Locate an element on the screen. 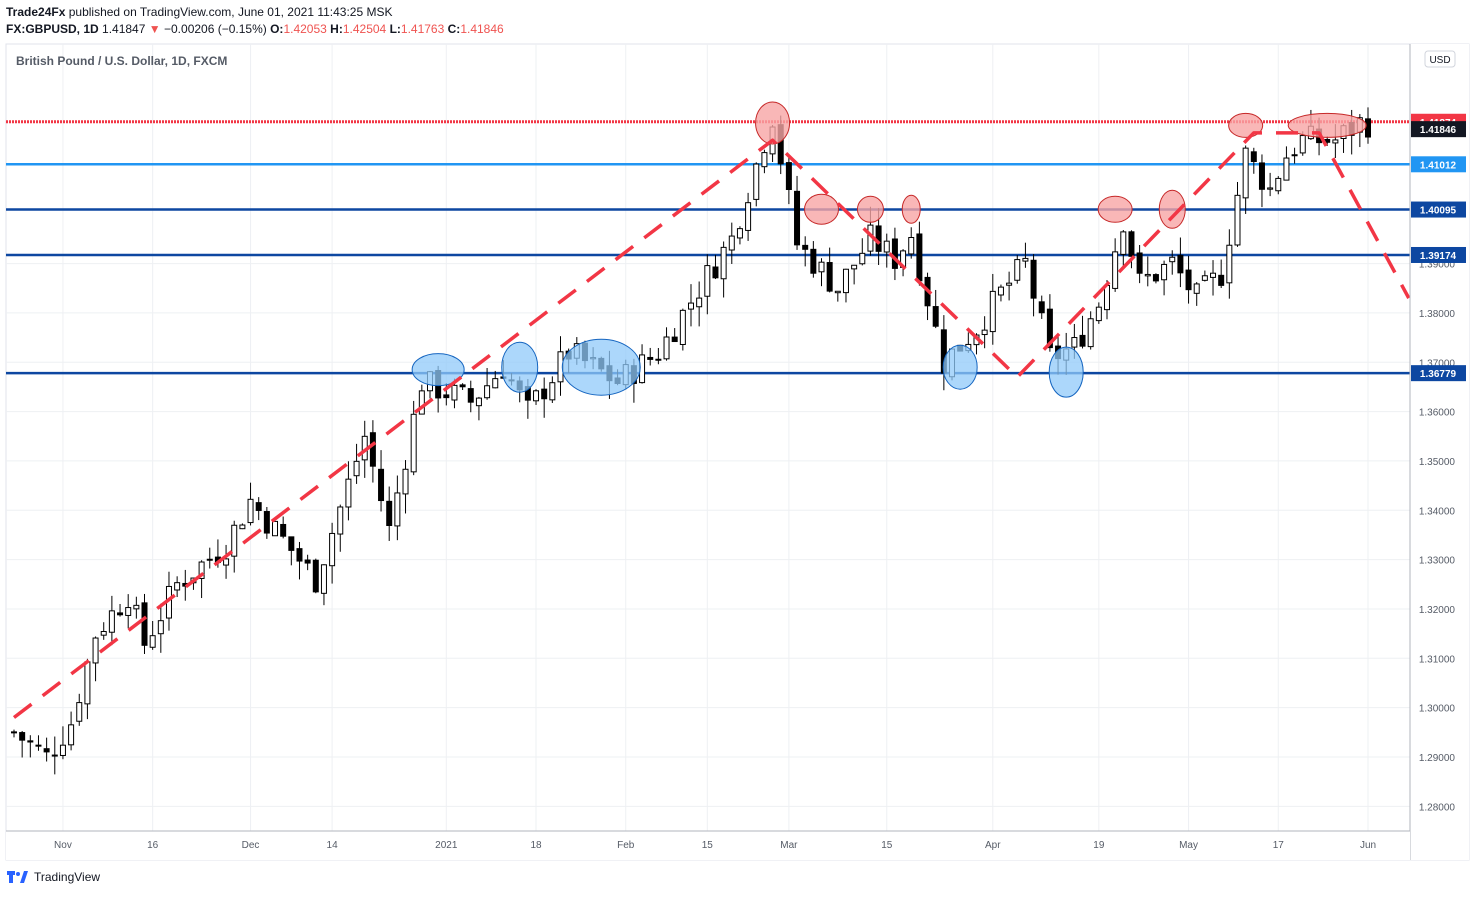 This screenshot has width=1475, height=897. time-tick-label: Jun is located at coordinates (1368, 845).